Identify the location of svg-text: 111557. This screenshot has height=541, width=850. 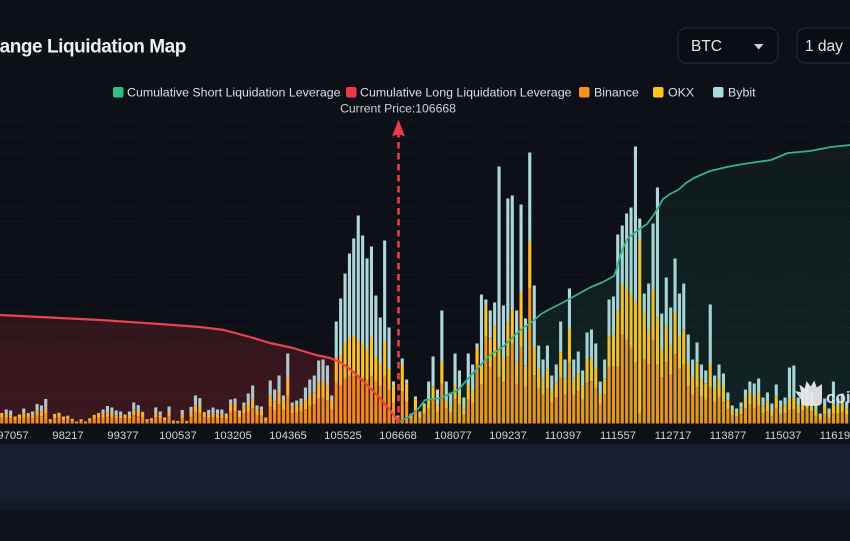
(618, 436).